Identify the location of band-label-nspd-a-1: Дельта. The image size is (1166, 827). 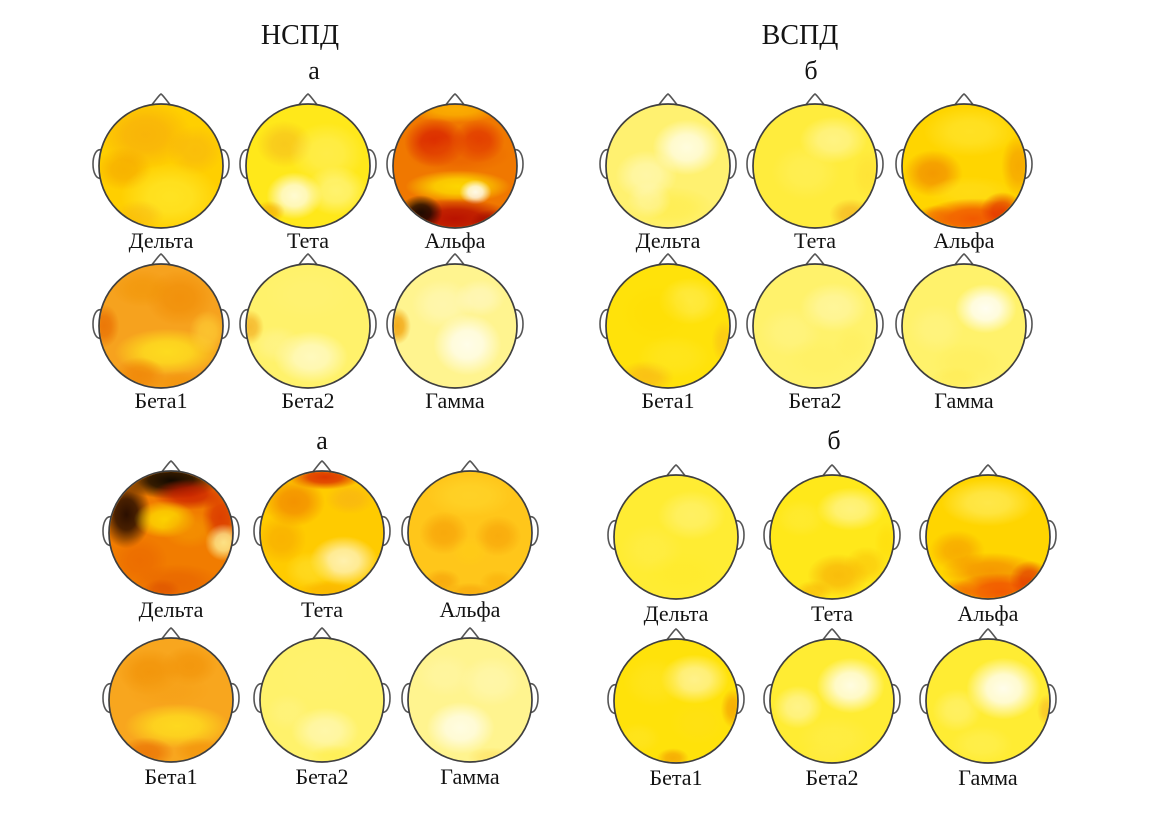
(161, 240).